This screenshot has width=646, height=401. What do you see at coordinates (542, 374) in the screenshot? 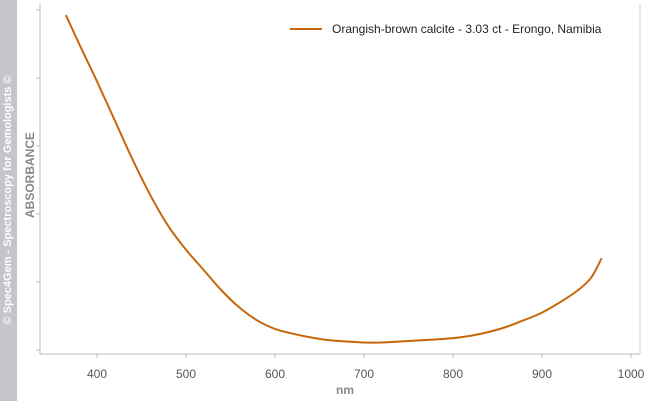
I see `x-tick-label: 900` at bounding box center [542, 374].